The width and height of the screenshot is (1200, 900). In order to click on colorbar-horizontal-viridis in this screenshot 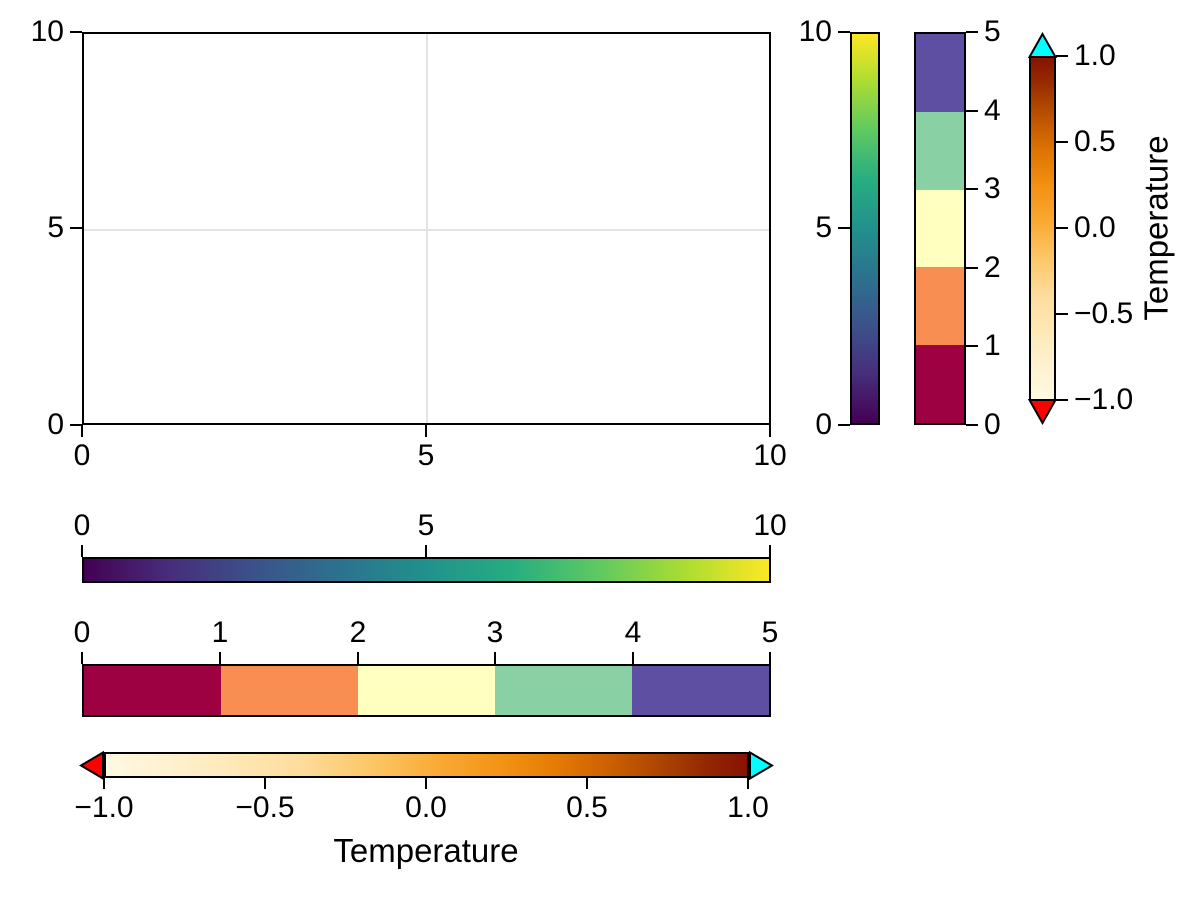, I will do `click(426, 570)`.